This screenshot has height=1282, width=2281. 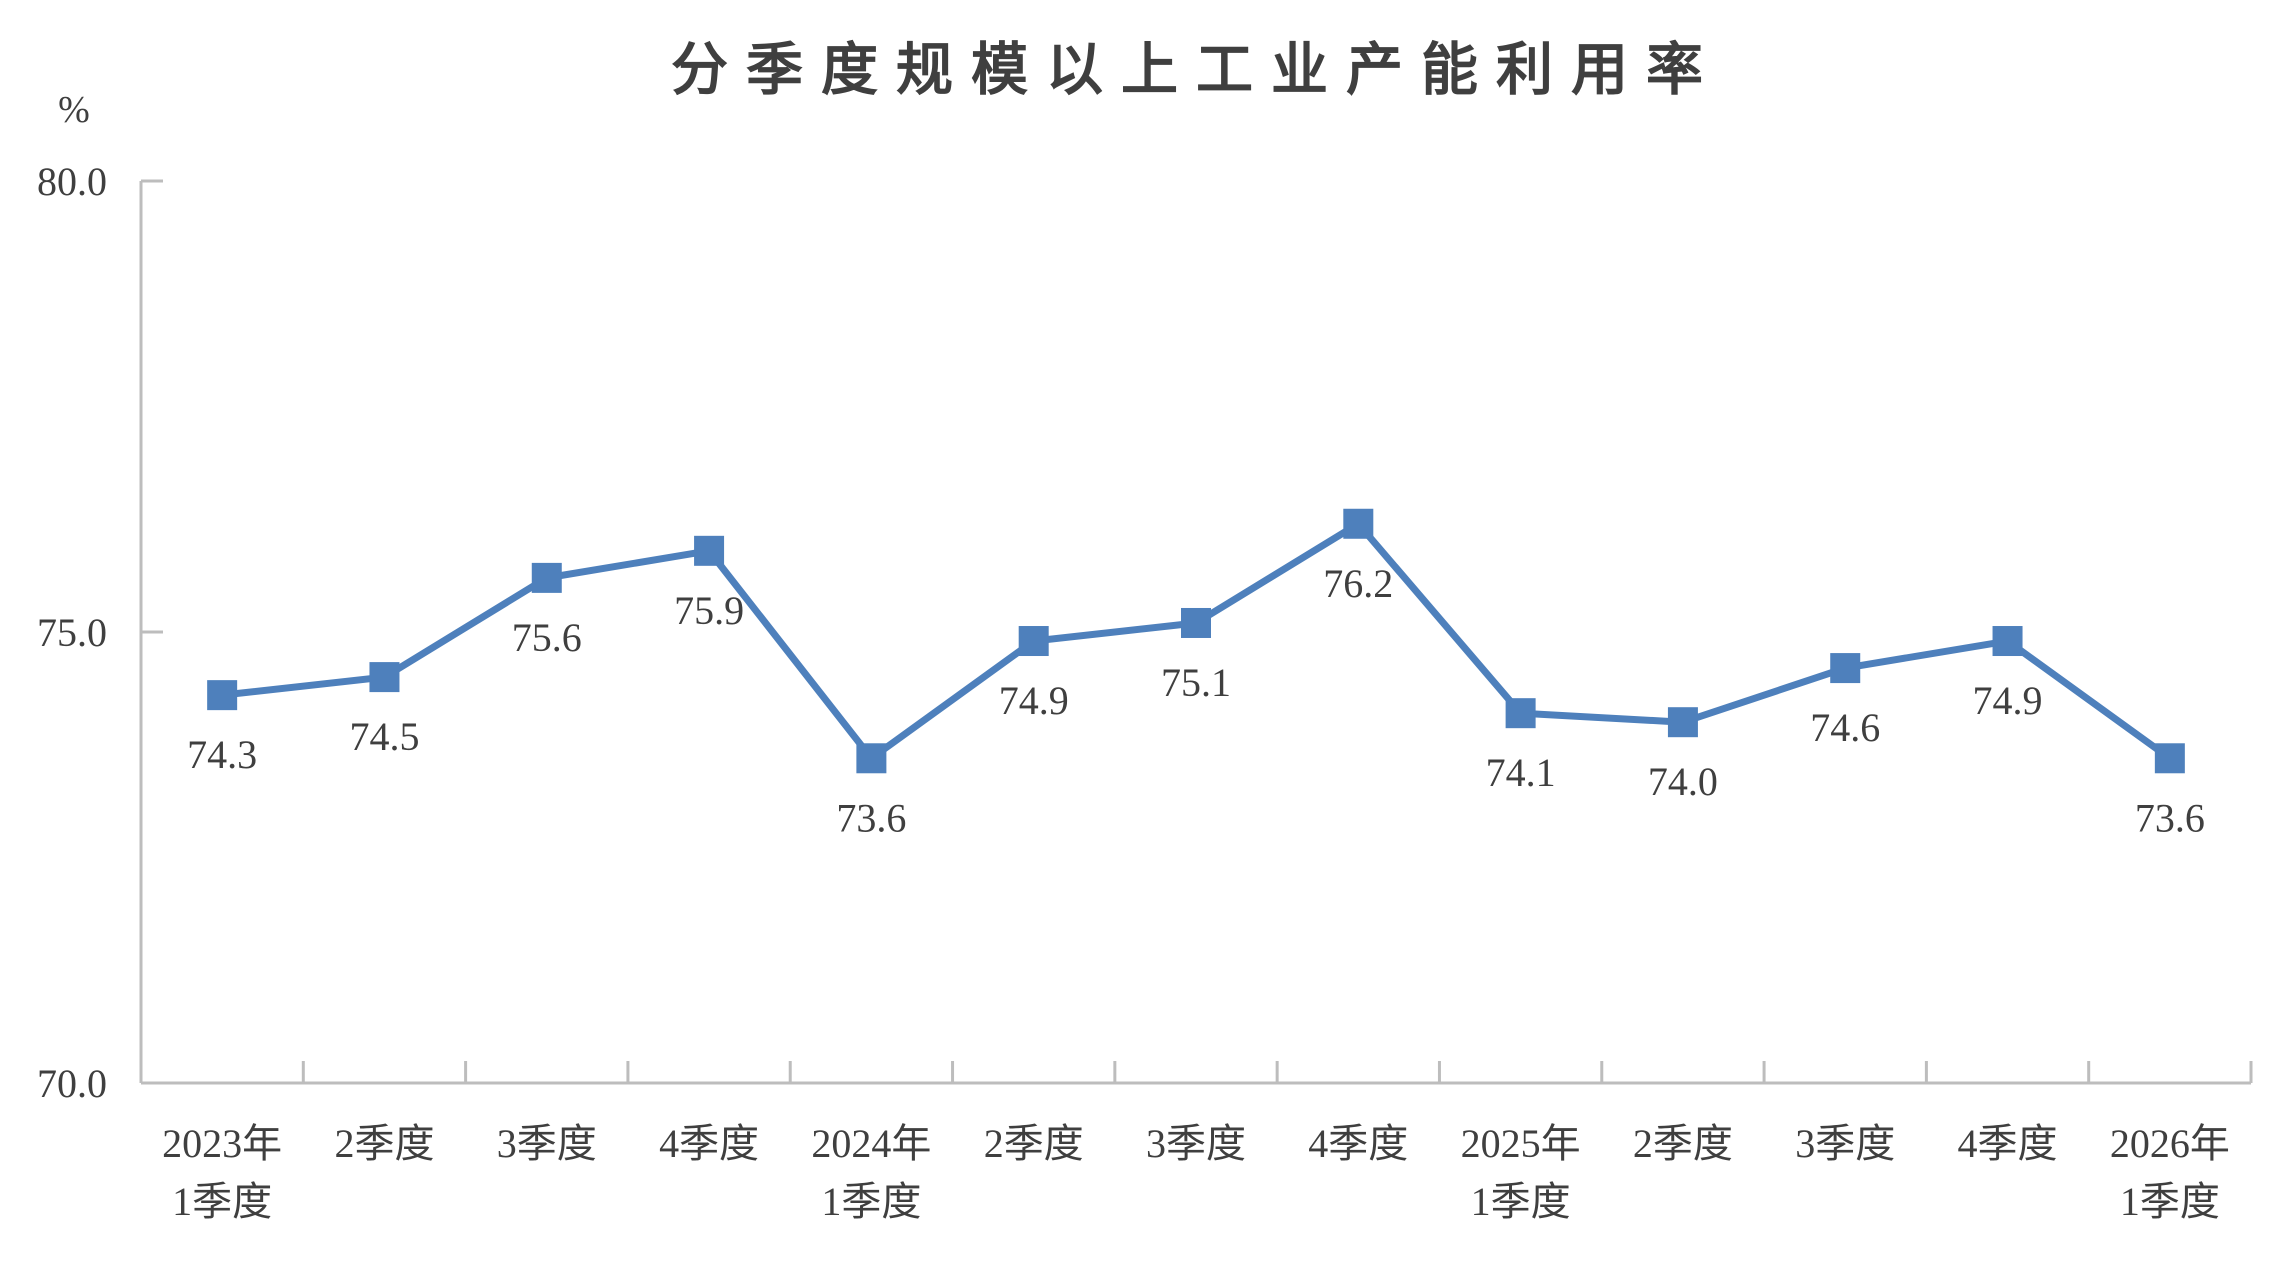 I want to click on value-label: 74.1, so click(x=1521, y=772).